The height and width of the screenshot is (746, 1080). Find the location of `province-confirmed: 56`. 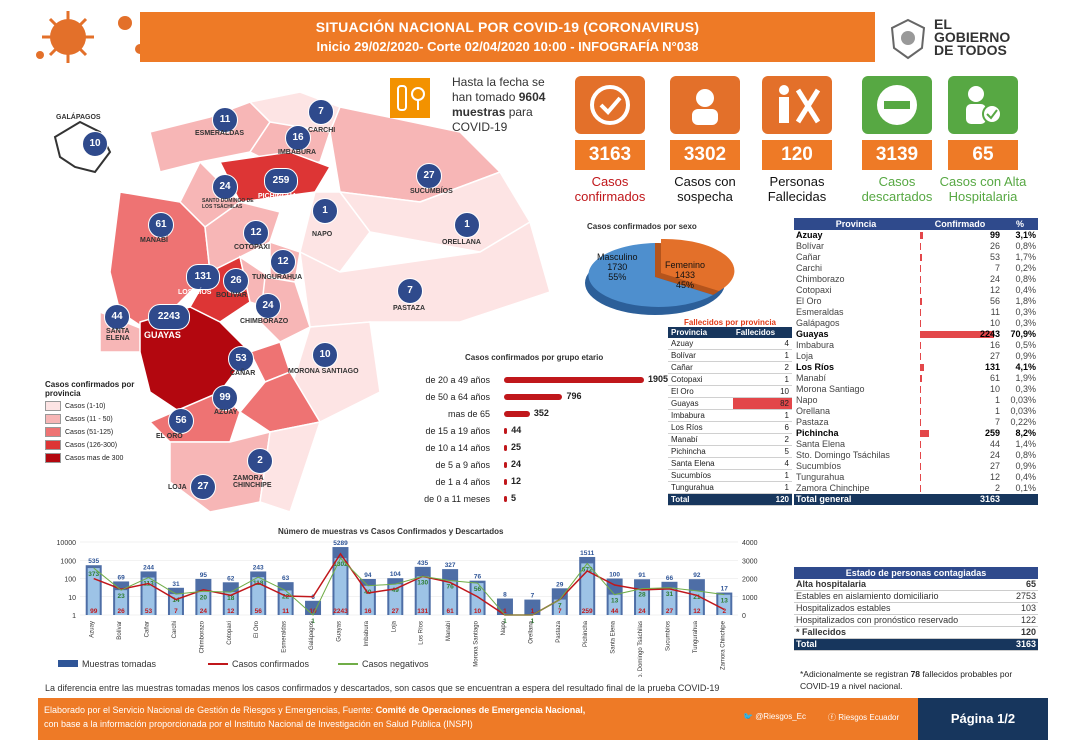

province-confirmed: 56 is located at coordinates (960, 301).